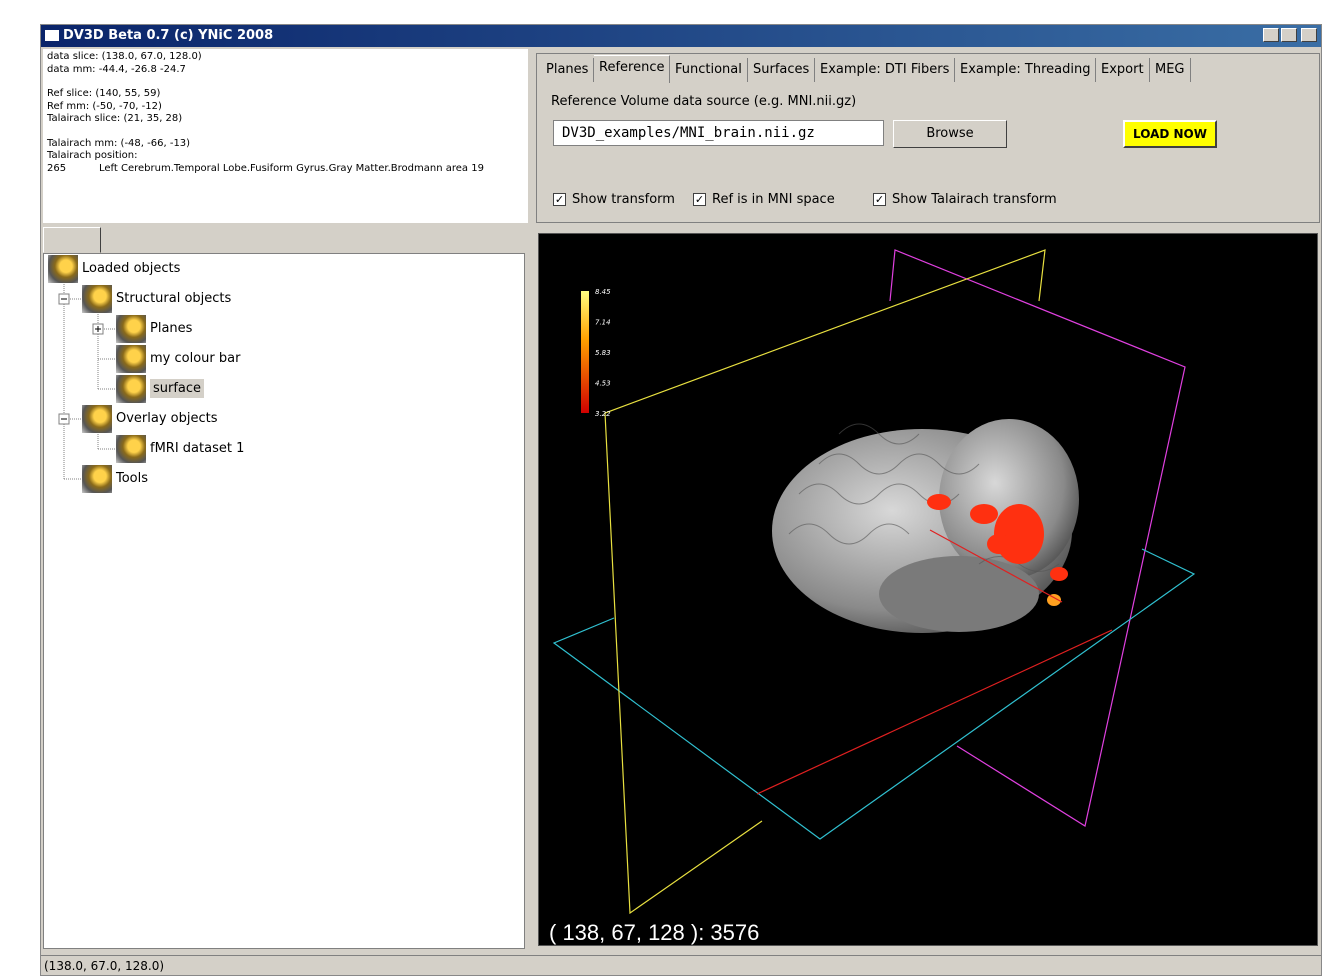  Describe the element at coordinates (1309, 35) in the screenshot. I see `close-button` at that location.